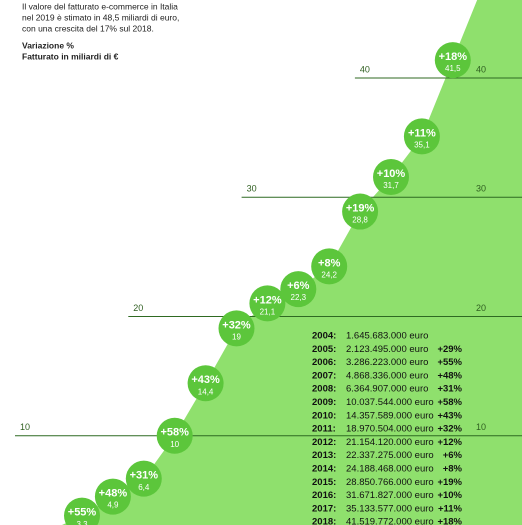  Describe the element at coordinates (324, 336) in the screenshot. I see `table-year: 2004:` at that location.